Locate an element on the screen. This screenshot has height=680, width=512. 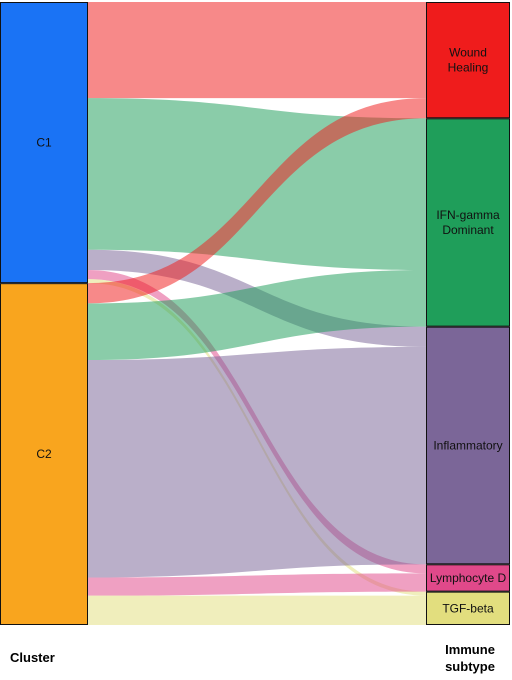
node-label-tgf: TGF-beta is located at coordinates (468, 608).